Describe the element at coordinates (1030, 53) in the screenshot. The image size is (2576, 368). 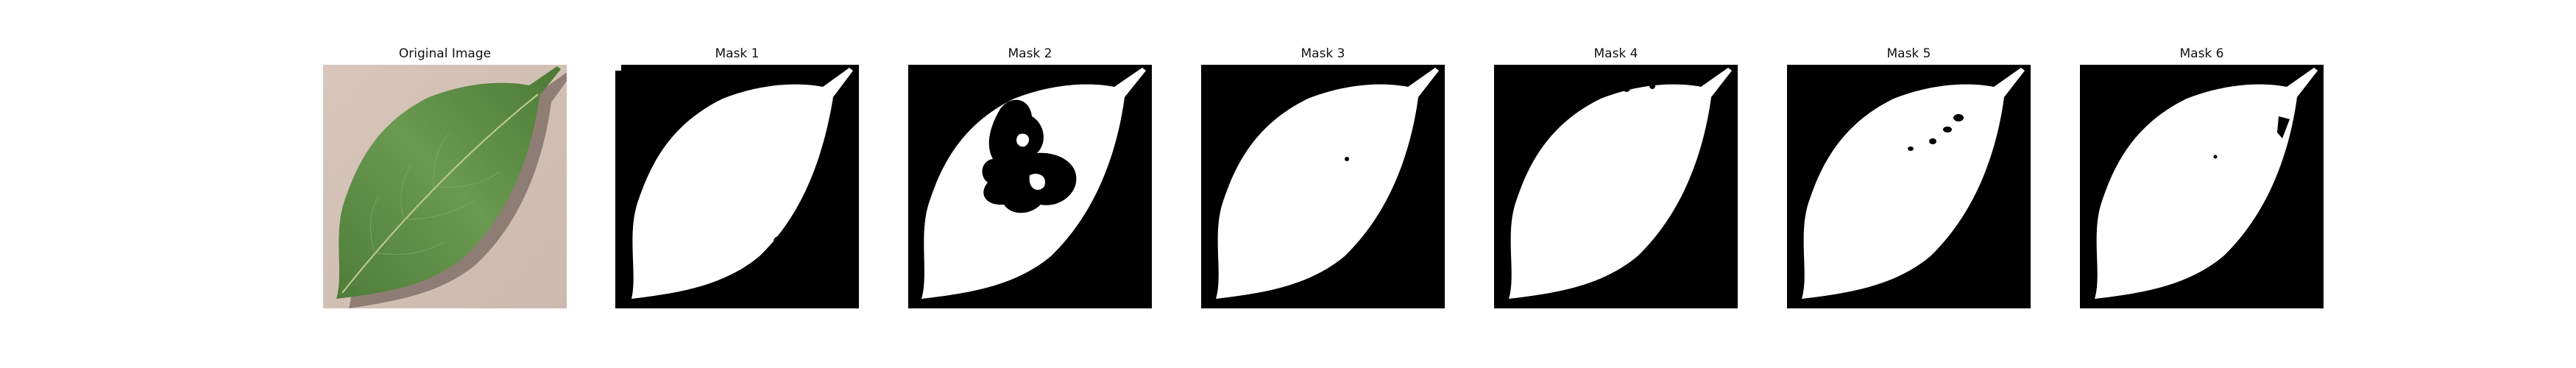
I see `panel-title: Mask 2` at that location.